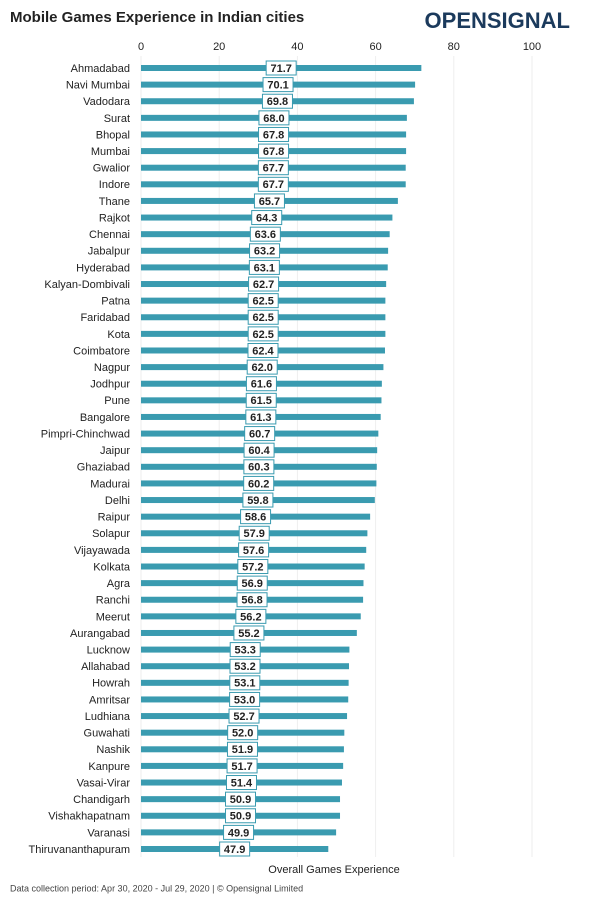  Describe the element at coordinates (269, 202) in the screenshot. I see `value-label: 65.7` at that location.